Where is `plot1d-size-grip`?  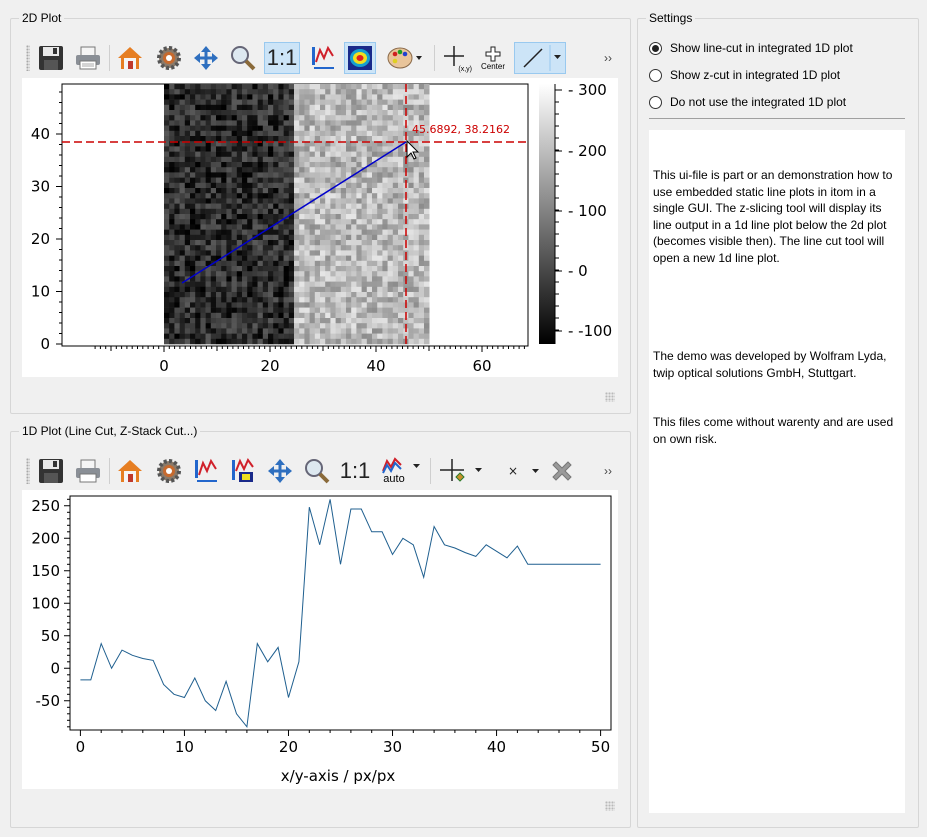 plot1d-size-grip is located at coordinates (610, 806).